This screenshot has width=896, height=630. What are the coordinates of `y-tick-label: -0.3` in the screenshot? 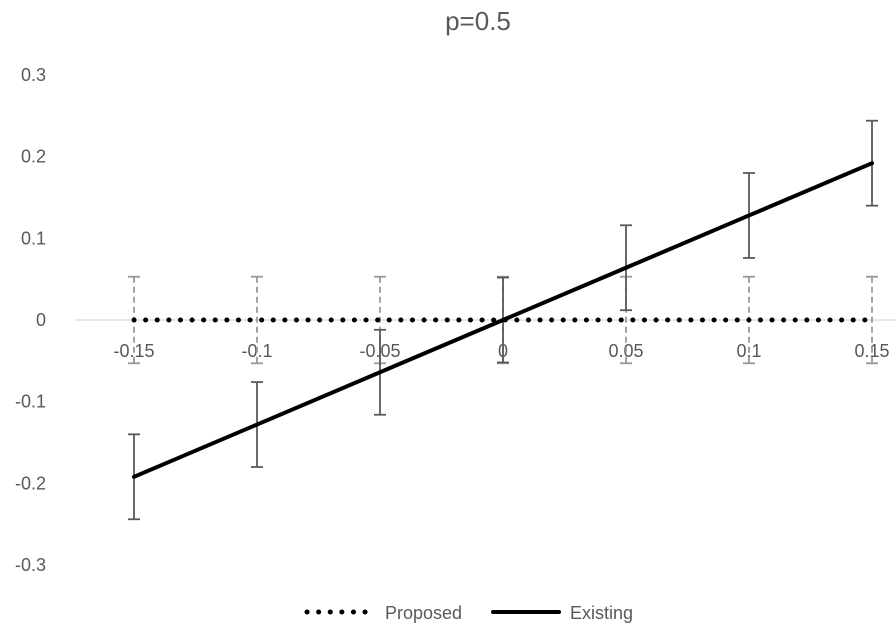 It's located at (30, 565).